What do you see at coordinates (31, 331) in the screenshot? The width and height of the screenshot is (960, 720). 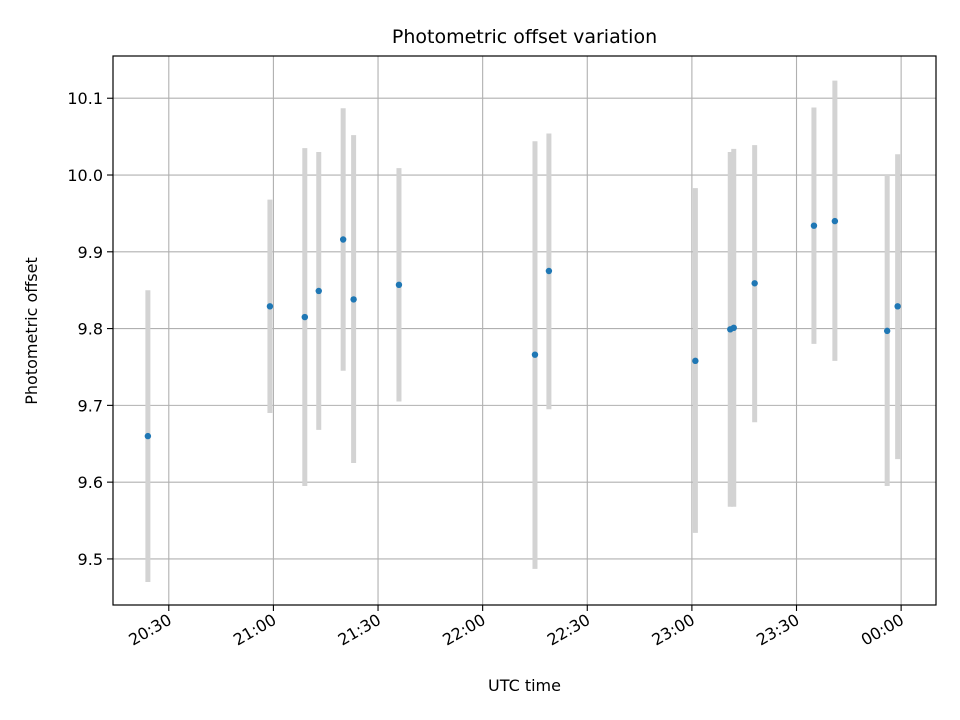 I see `y-axis-label: Photometric offset` at bounding box center [31, 331].